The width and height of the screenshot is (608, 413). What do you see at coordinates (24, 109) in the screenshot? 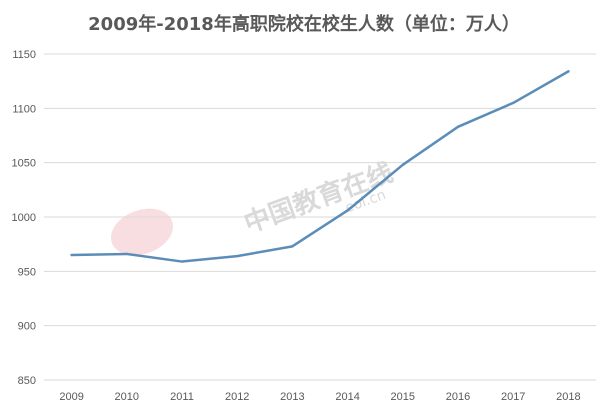
I see `y-tick-label: 1100` at bounding box center [24, 109].